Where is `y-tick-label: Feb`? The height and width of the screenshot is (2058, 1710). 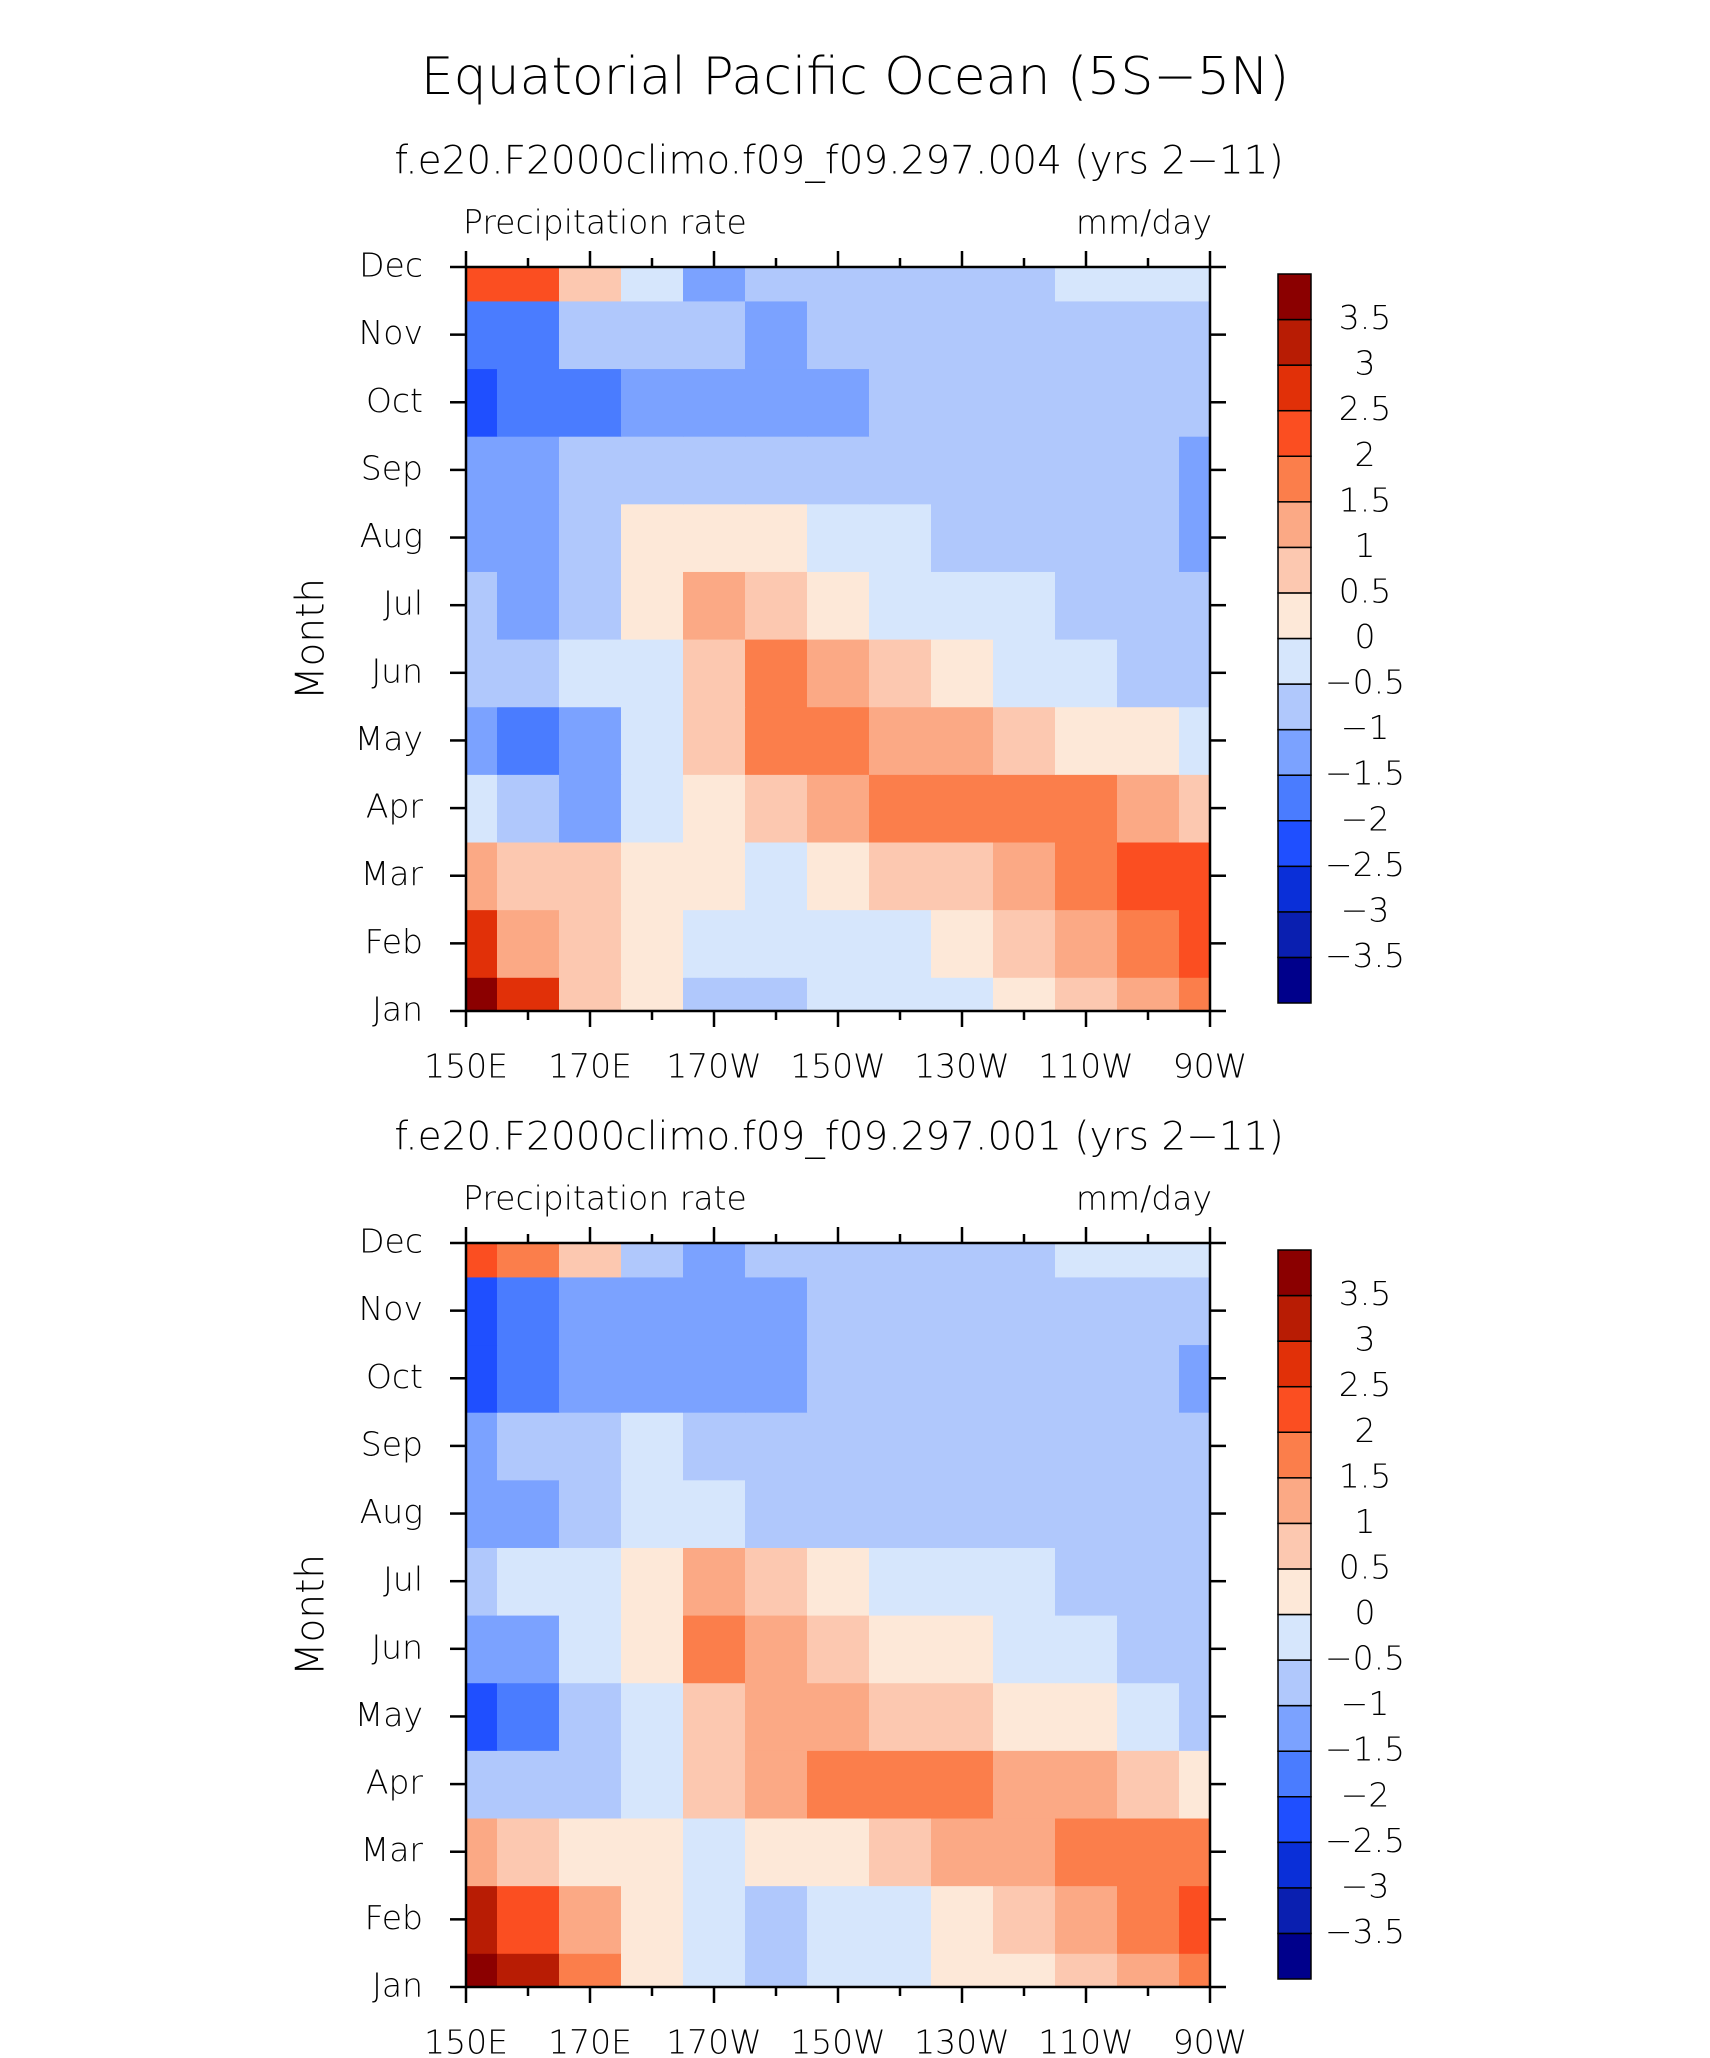 y-tick-label: Feb is located at coordinates (394, 1917).